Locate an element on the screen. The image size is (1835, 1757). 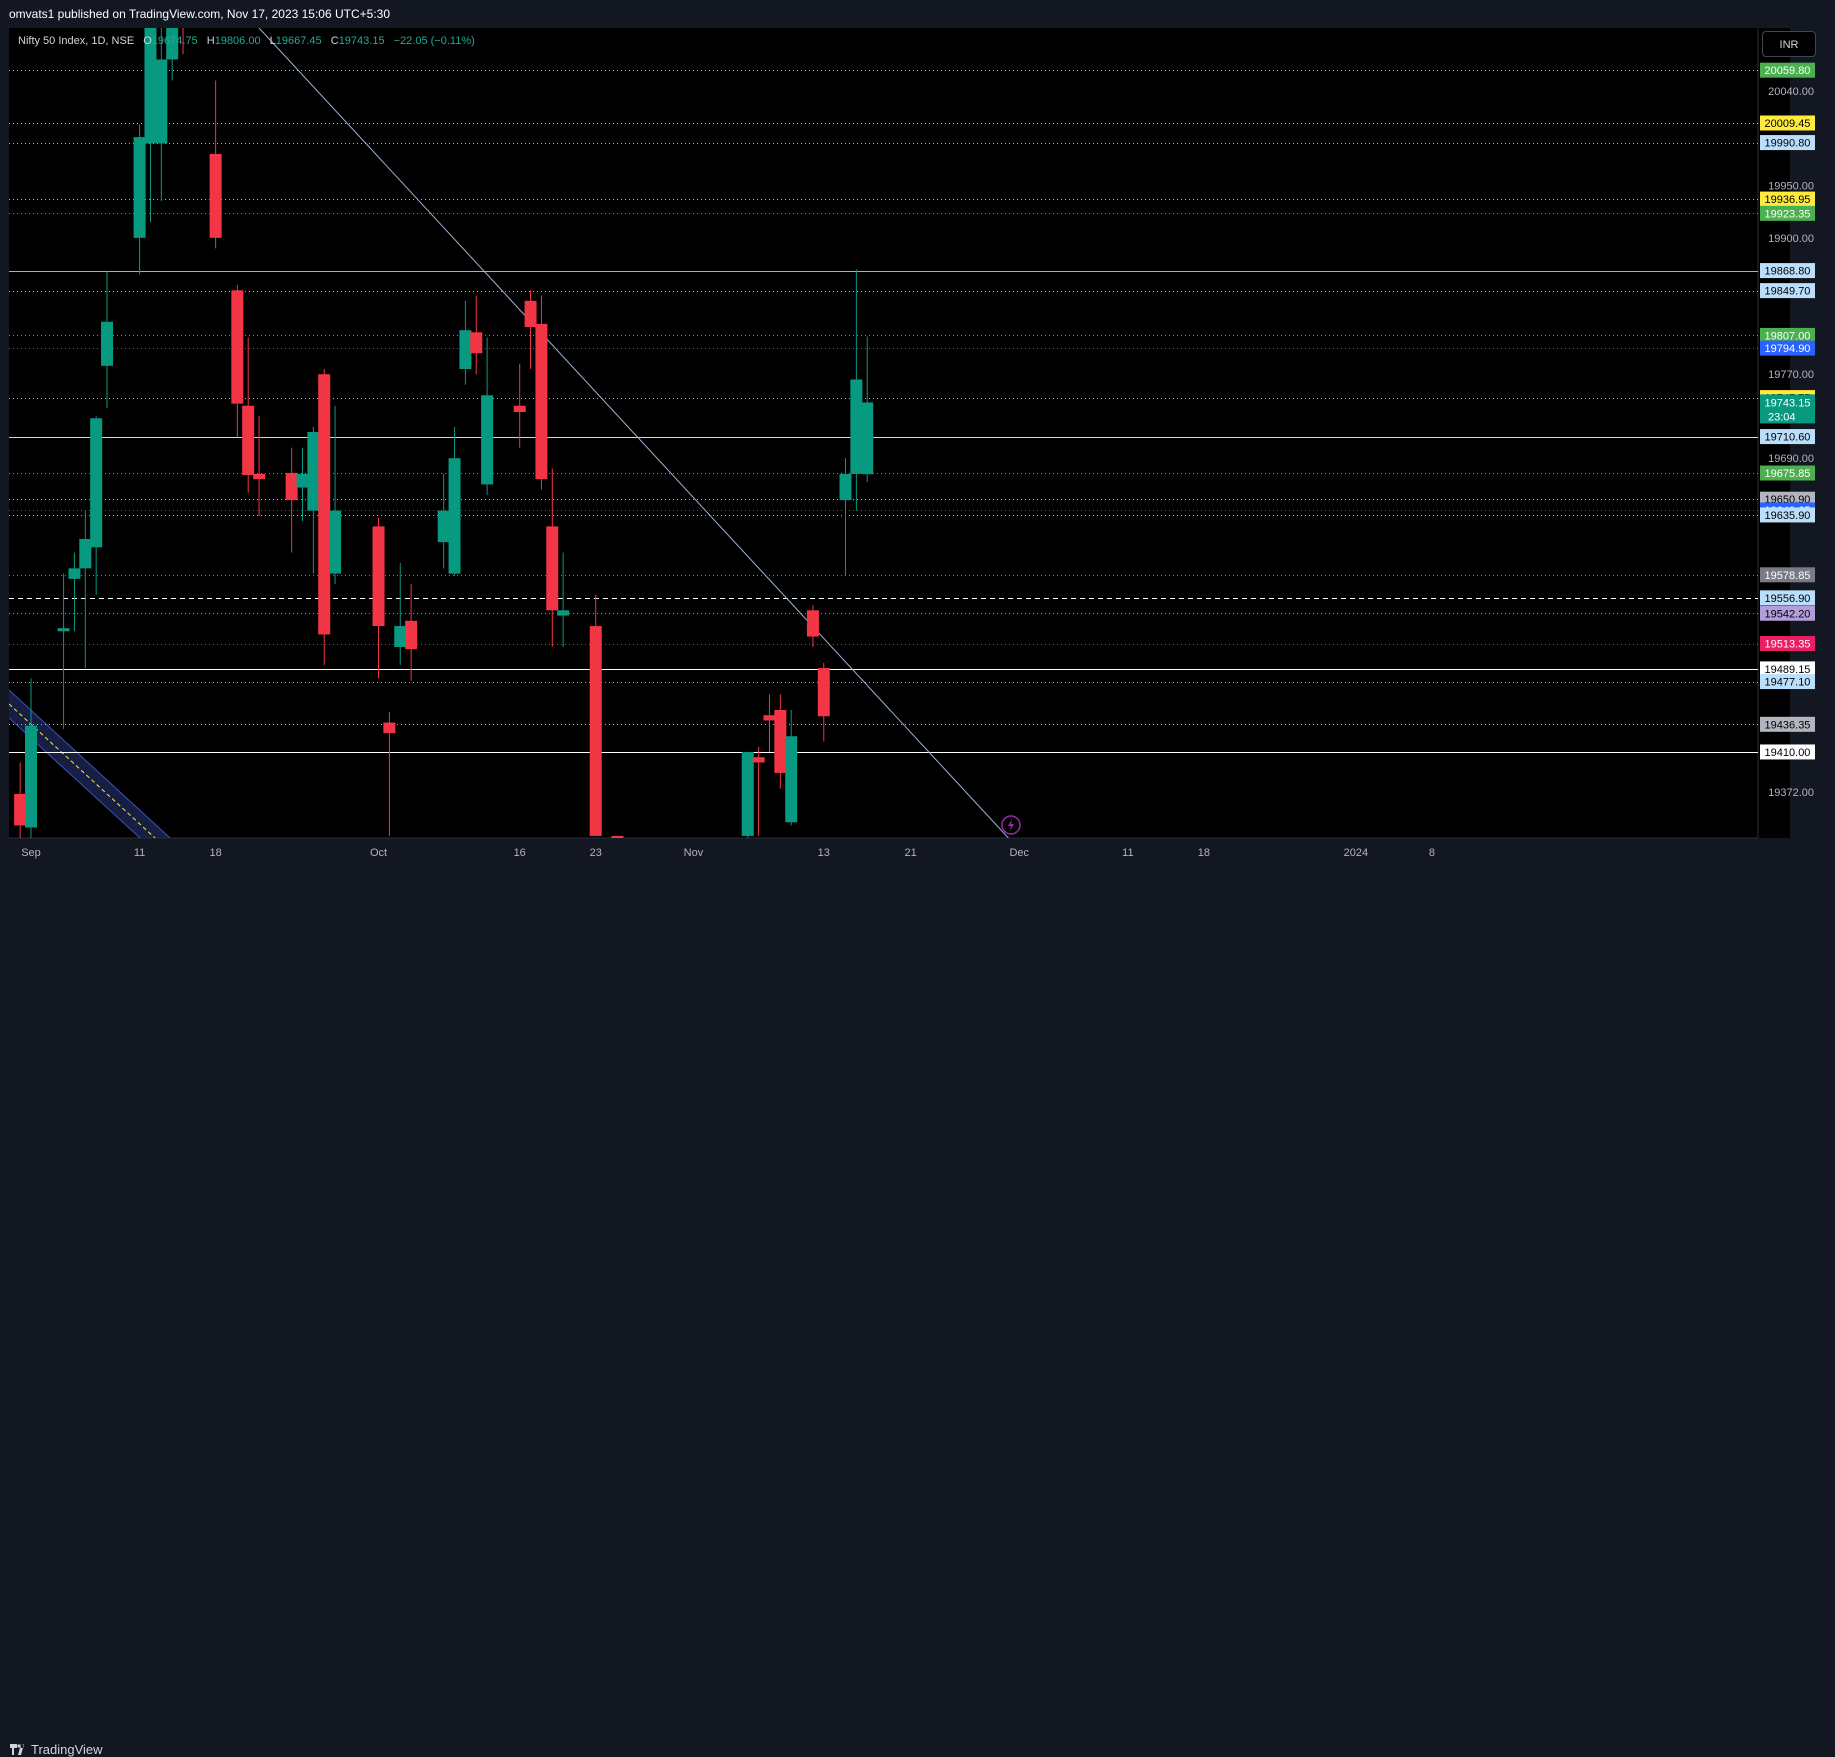
level-price-label: 19923.35 is located at coordinates (1787, 213).